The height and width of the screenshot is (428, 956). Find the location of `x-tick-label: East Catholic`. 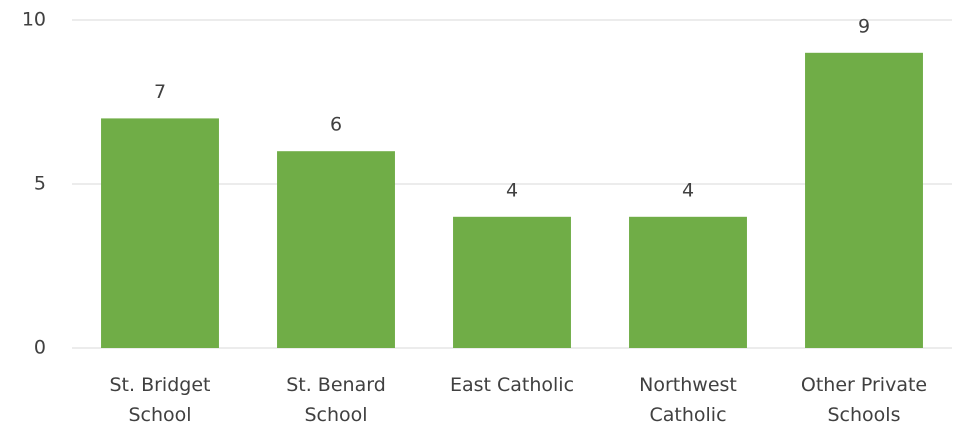

x-tick-label: East Catholic is located at coordinates (512, 385).